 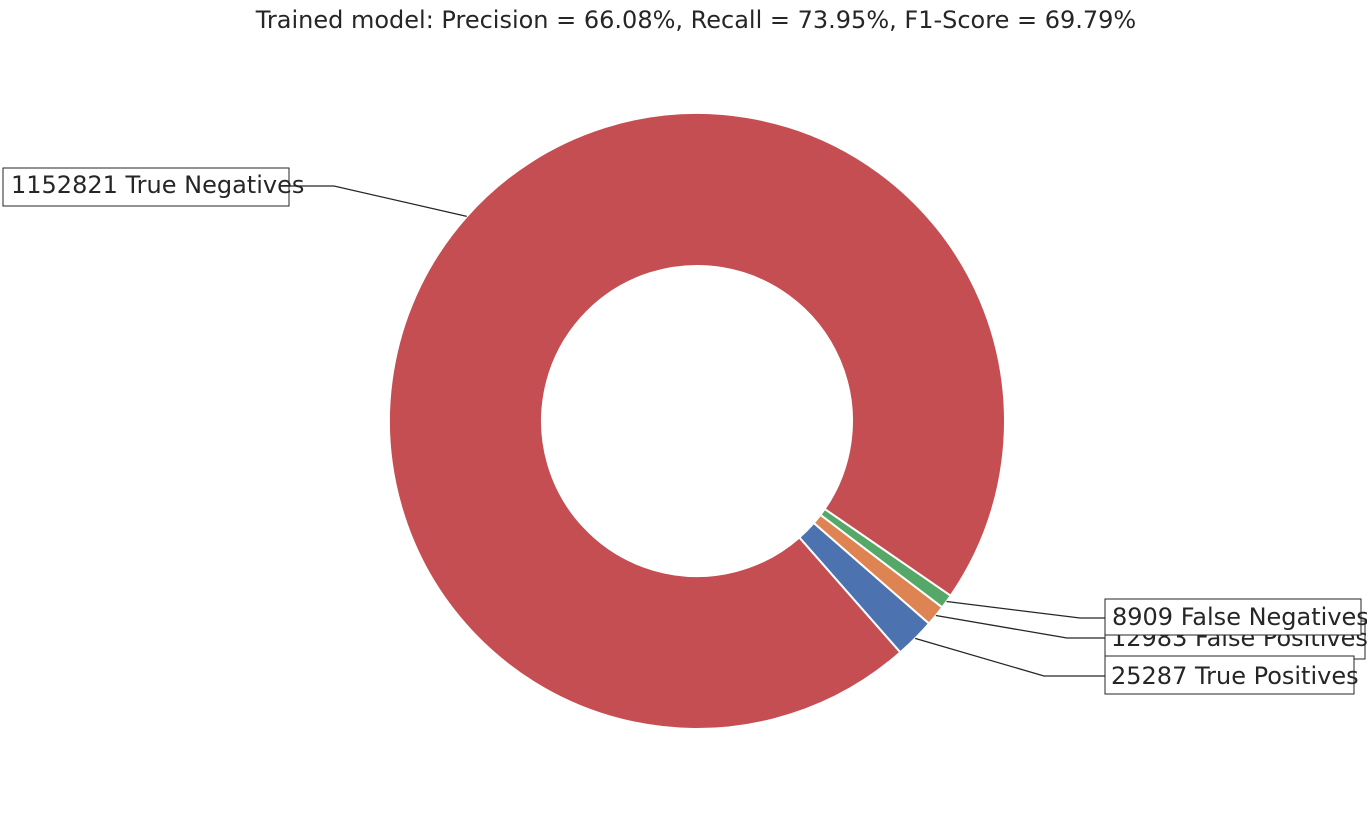 What do you see at coordinates (1235, 676) in the screenshot?
I see `slice-label-text: 25287 True Positives` at bounding box center [1235, 676].